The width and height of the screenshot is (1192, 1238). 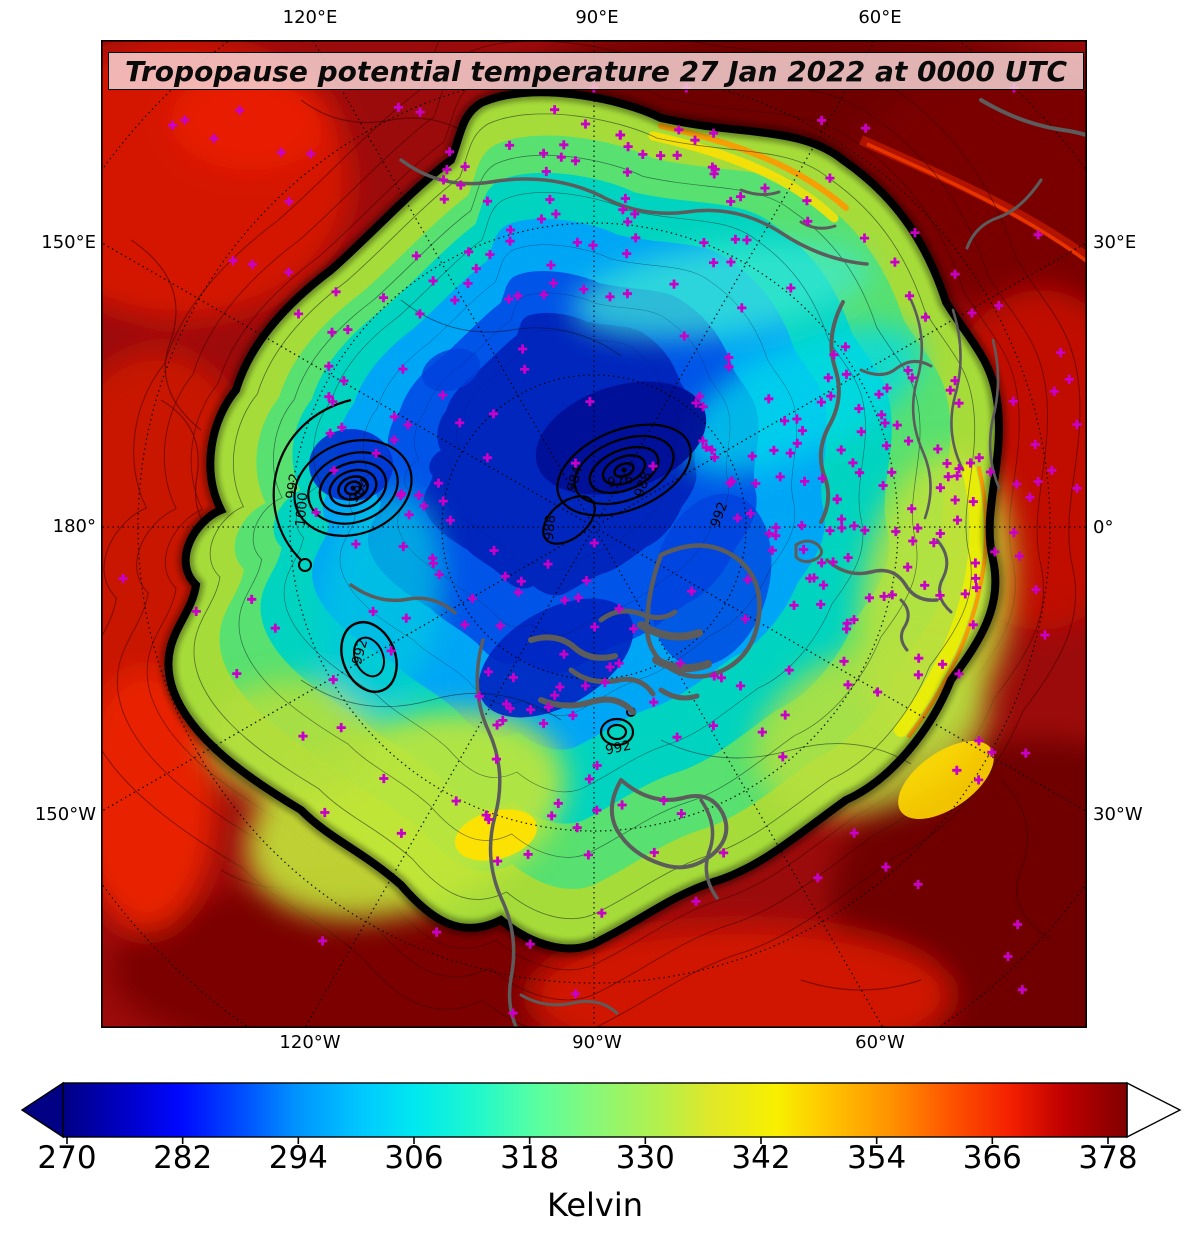 What do you see at coordinates (74, 526) in the screenshot?
I see `graticule-label: 180°` at bounding box center [74, 526].